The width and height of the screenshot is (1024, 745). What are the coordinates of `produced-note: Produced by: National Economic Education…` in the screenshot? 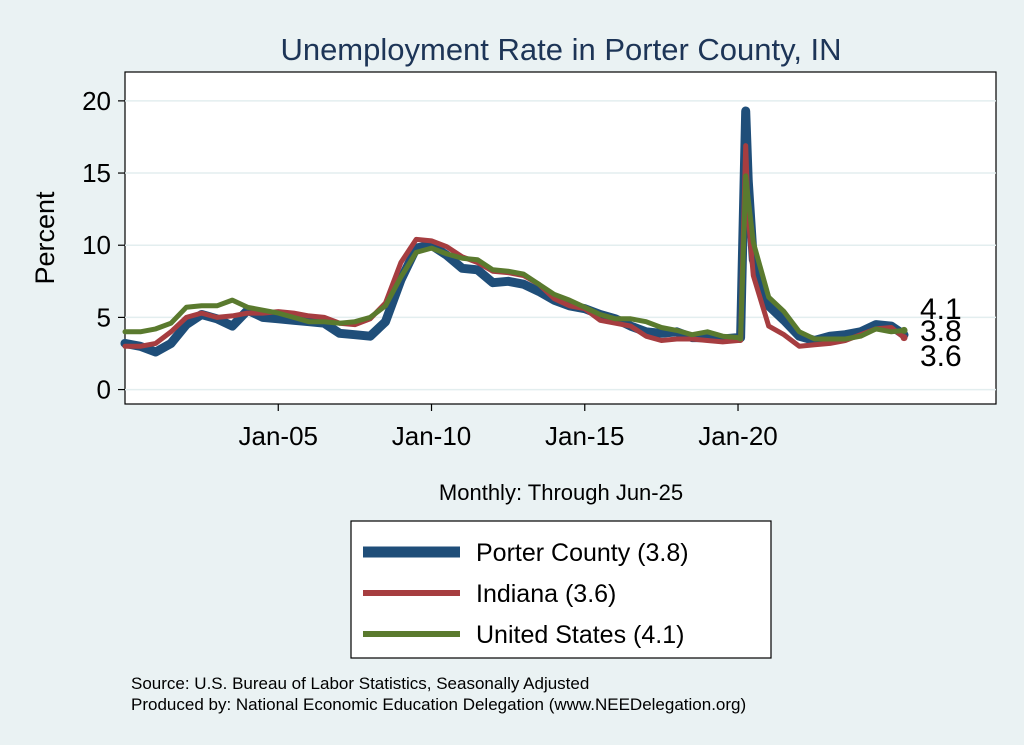 It's located at (438, 704).